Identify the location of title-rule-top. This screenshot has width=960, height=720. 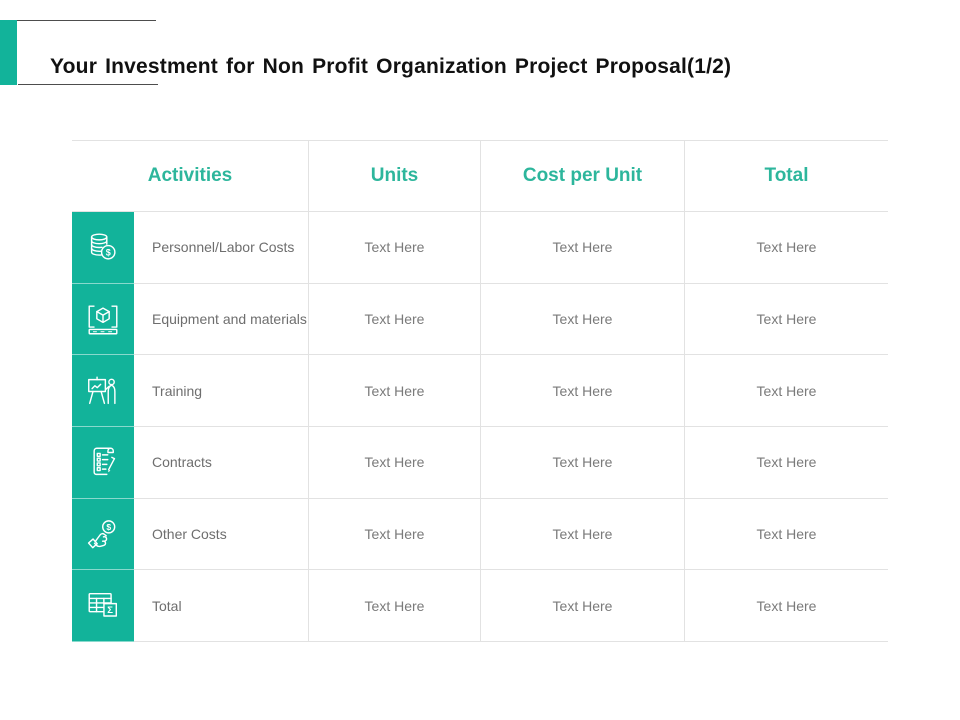
(86, 20).